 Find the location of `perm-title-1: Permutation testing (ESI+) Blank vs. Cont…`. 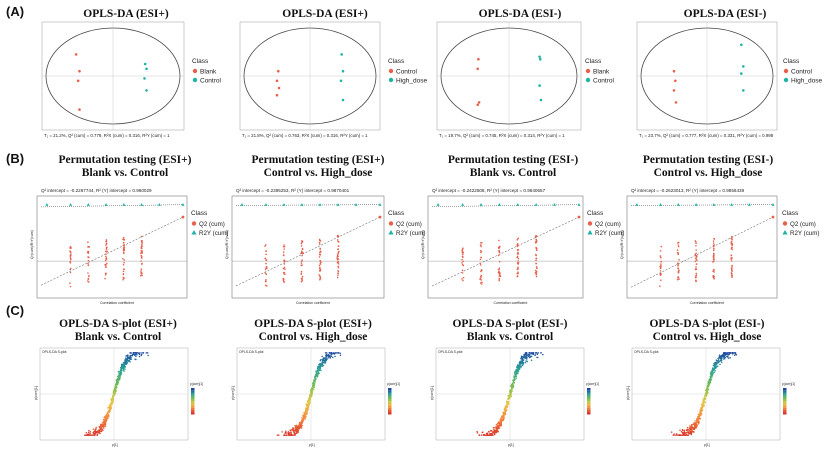

perm-title-1: Permutation testing (ESI+) Blank vs. Cont… is located at coordinates (125, 167).